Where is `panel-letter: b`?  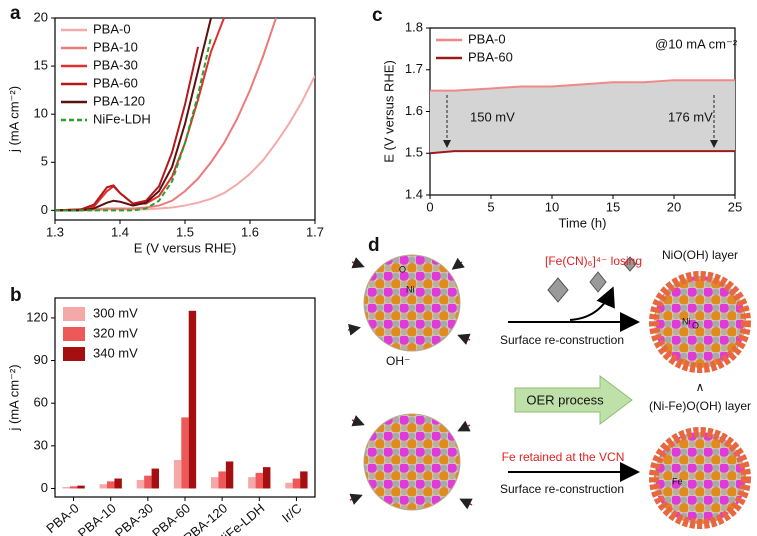 panel-letter: b is located at coordinates (16, 295).